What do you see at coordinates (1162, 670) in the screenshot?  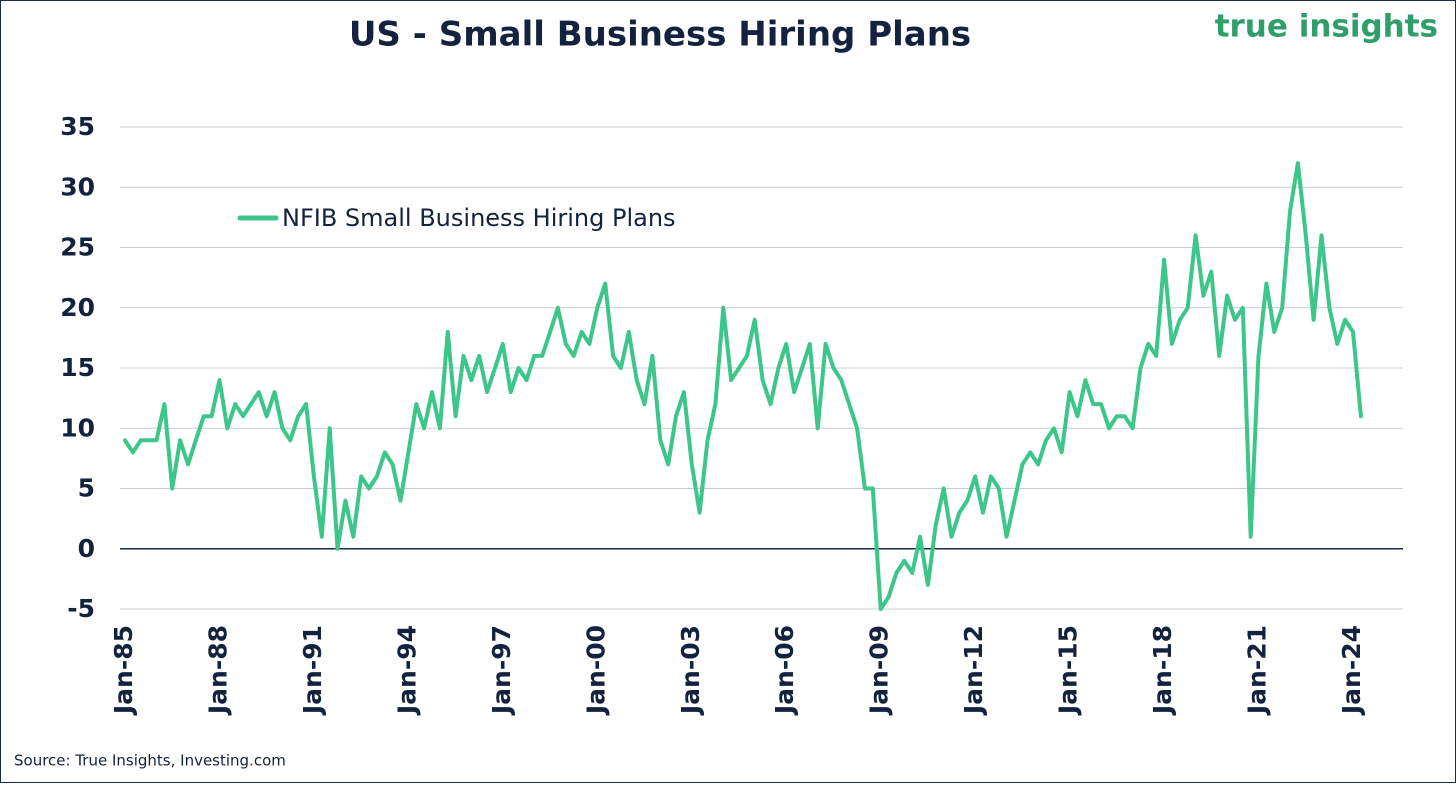 I see `x-tick-label: Jan-18` at bounding box center [1162, 670].